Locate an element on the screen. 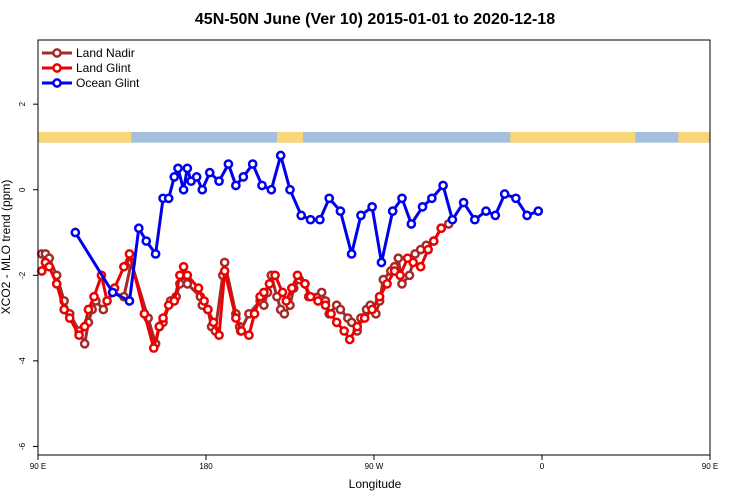  legend-item-land-glint: Land Glint is located at coordinates (86, 68).